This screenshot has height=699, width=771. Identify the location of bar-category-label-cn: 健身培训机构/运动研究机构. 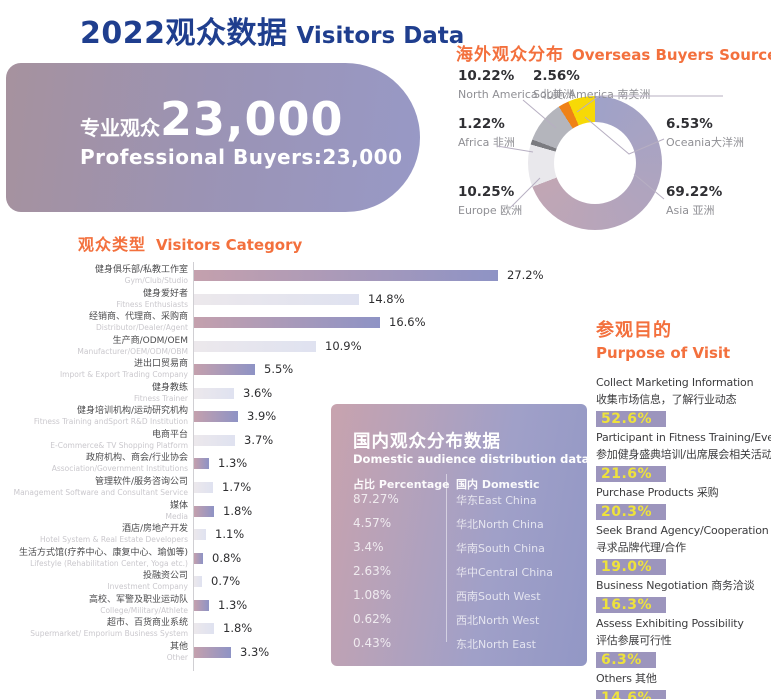
(132, 411).